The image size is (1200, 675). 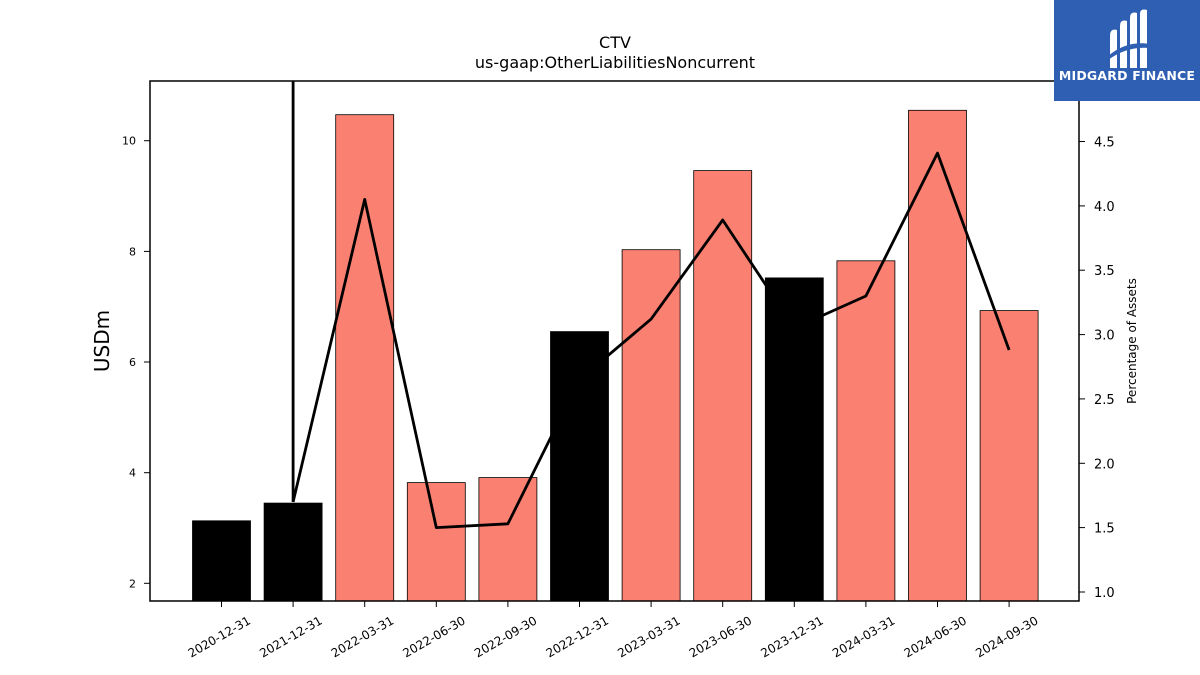 What do you see at coordinates (720, 636) in the screenshot?
I see `x-tick-label: 2023-06-30` at bounding box center [720, 636].